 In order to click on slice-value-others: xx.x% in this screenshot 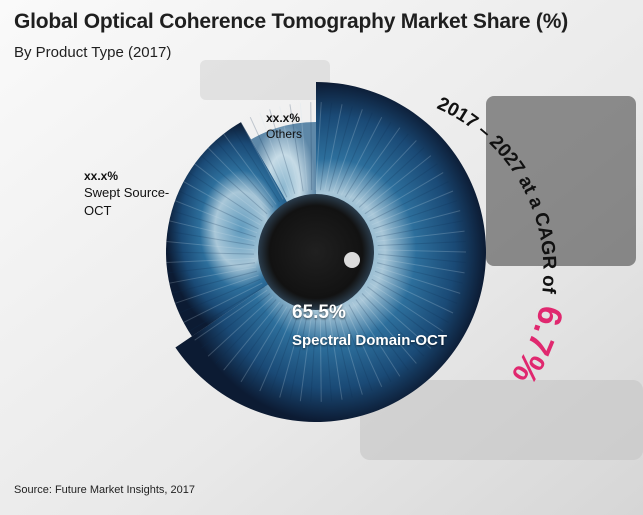, I will do `click(283, 118)`.